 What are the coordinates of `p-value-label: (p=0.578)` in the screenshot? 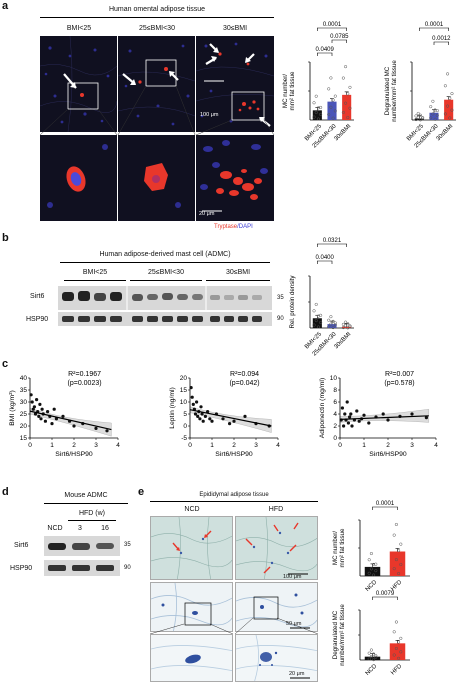 It's located at (399, 383).